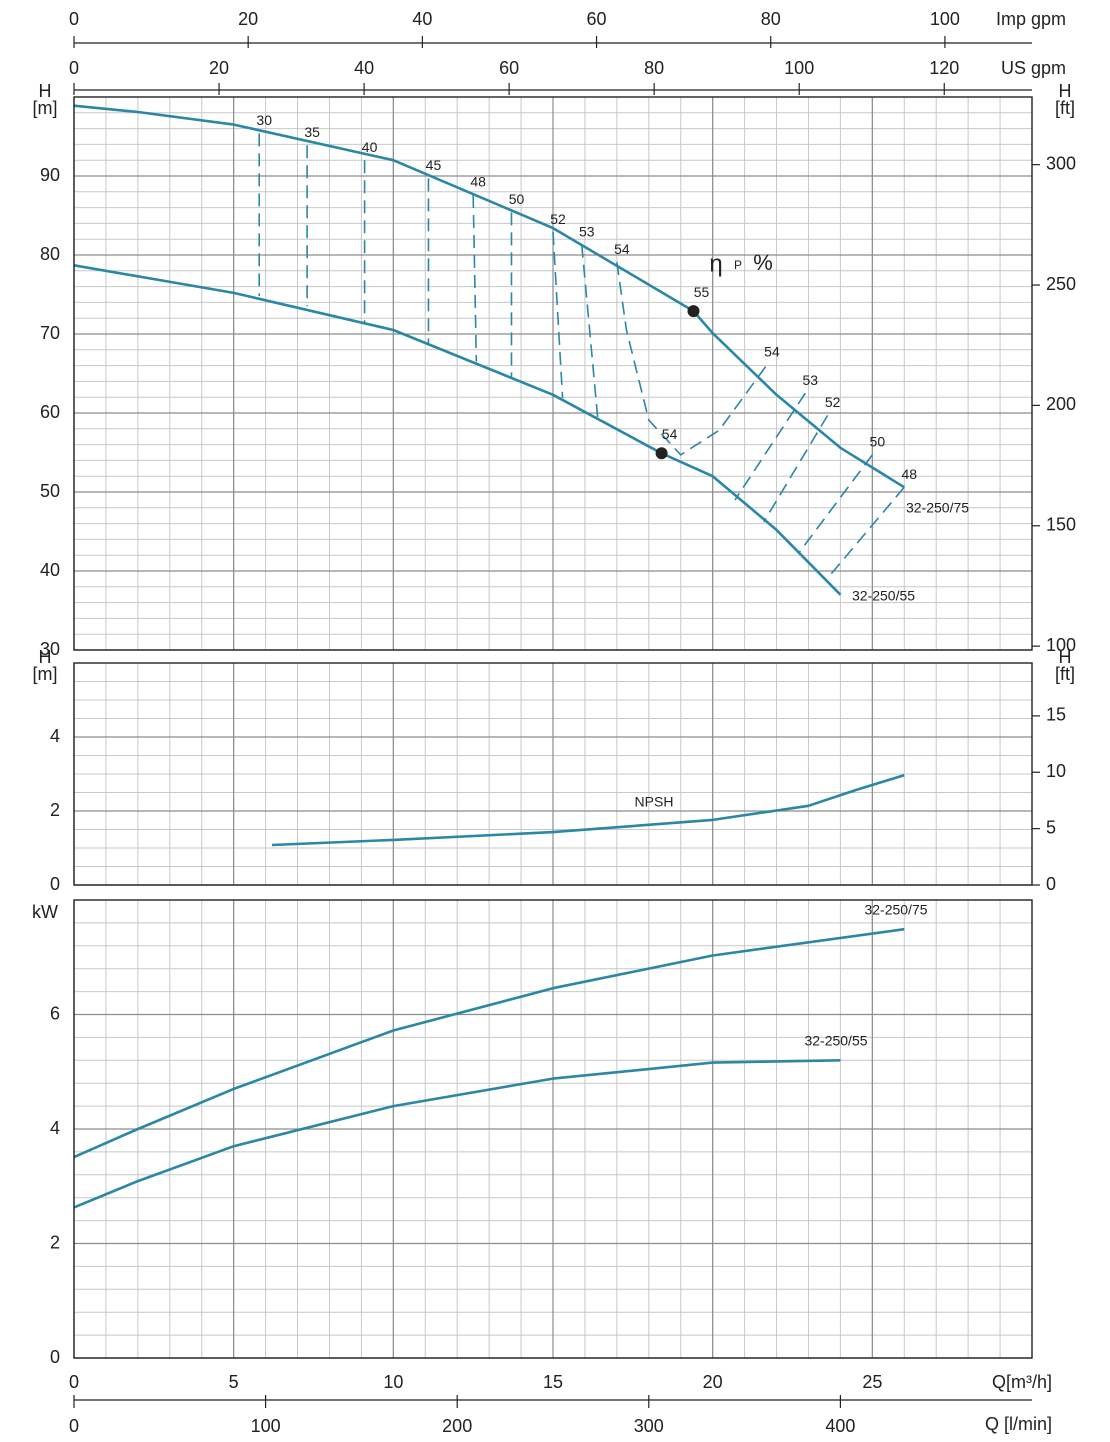  What do you see at coordinates (50, 570) in the screenshot?
I see `y-tick-label: 40` at bounding box center [50, 570].